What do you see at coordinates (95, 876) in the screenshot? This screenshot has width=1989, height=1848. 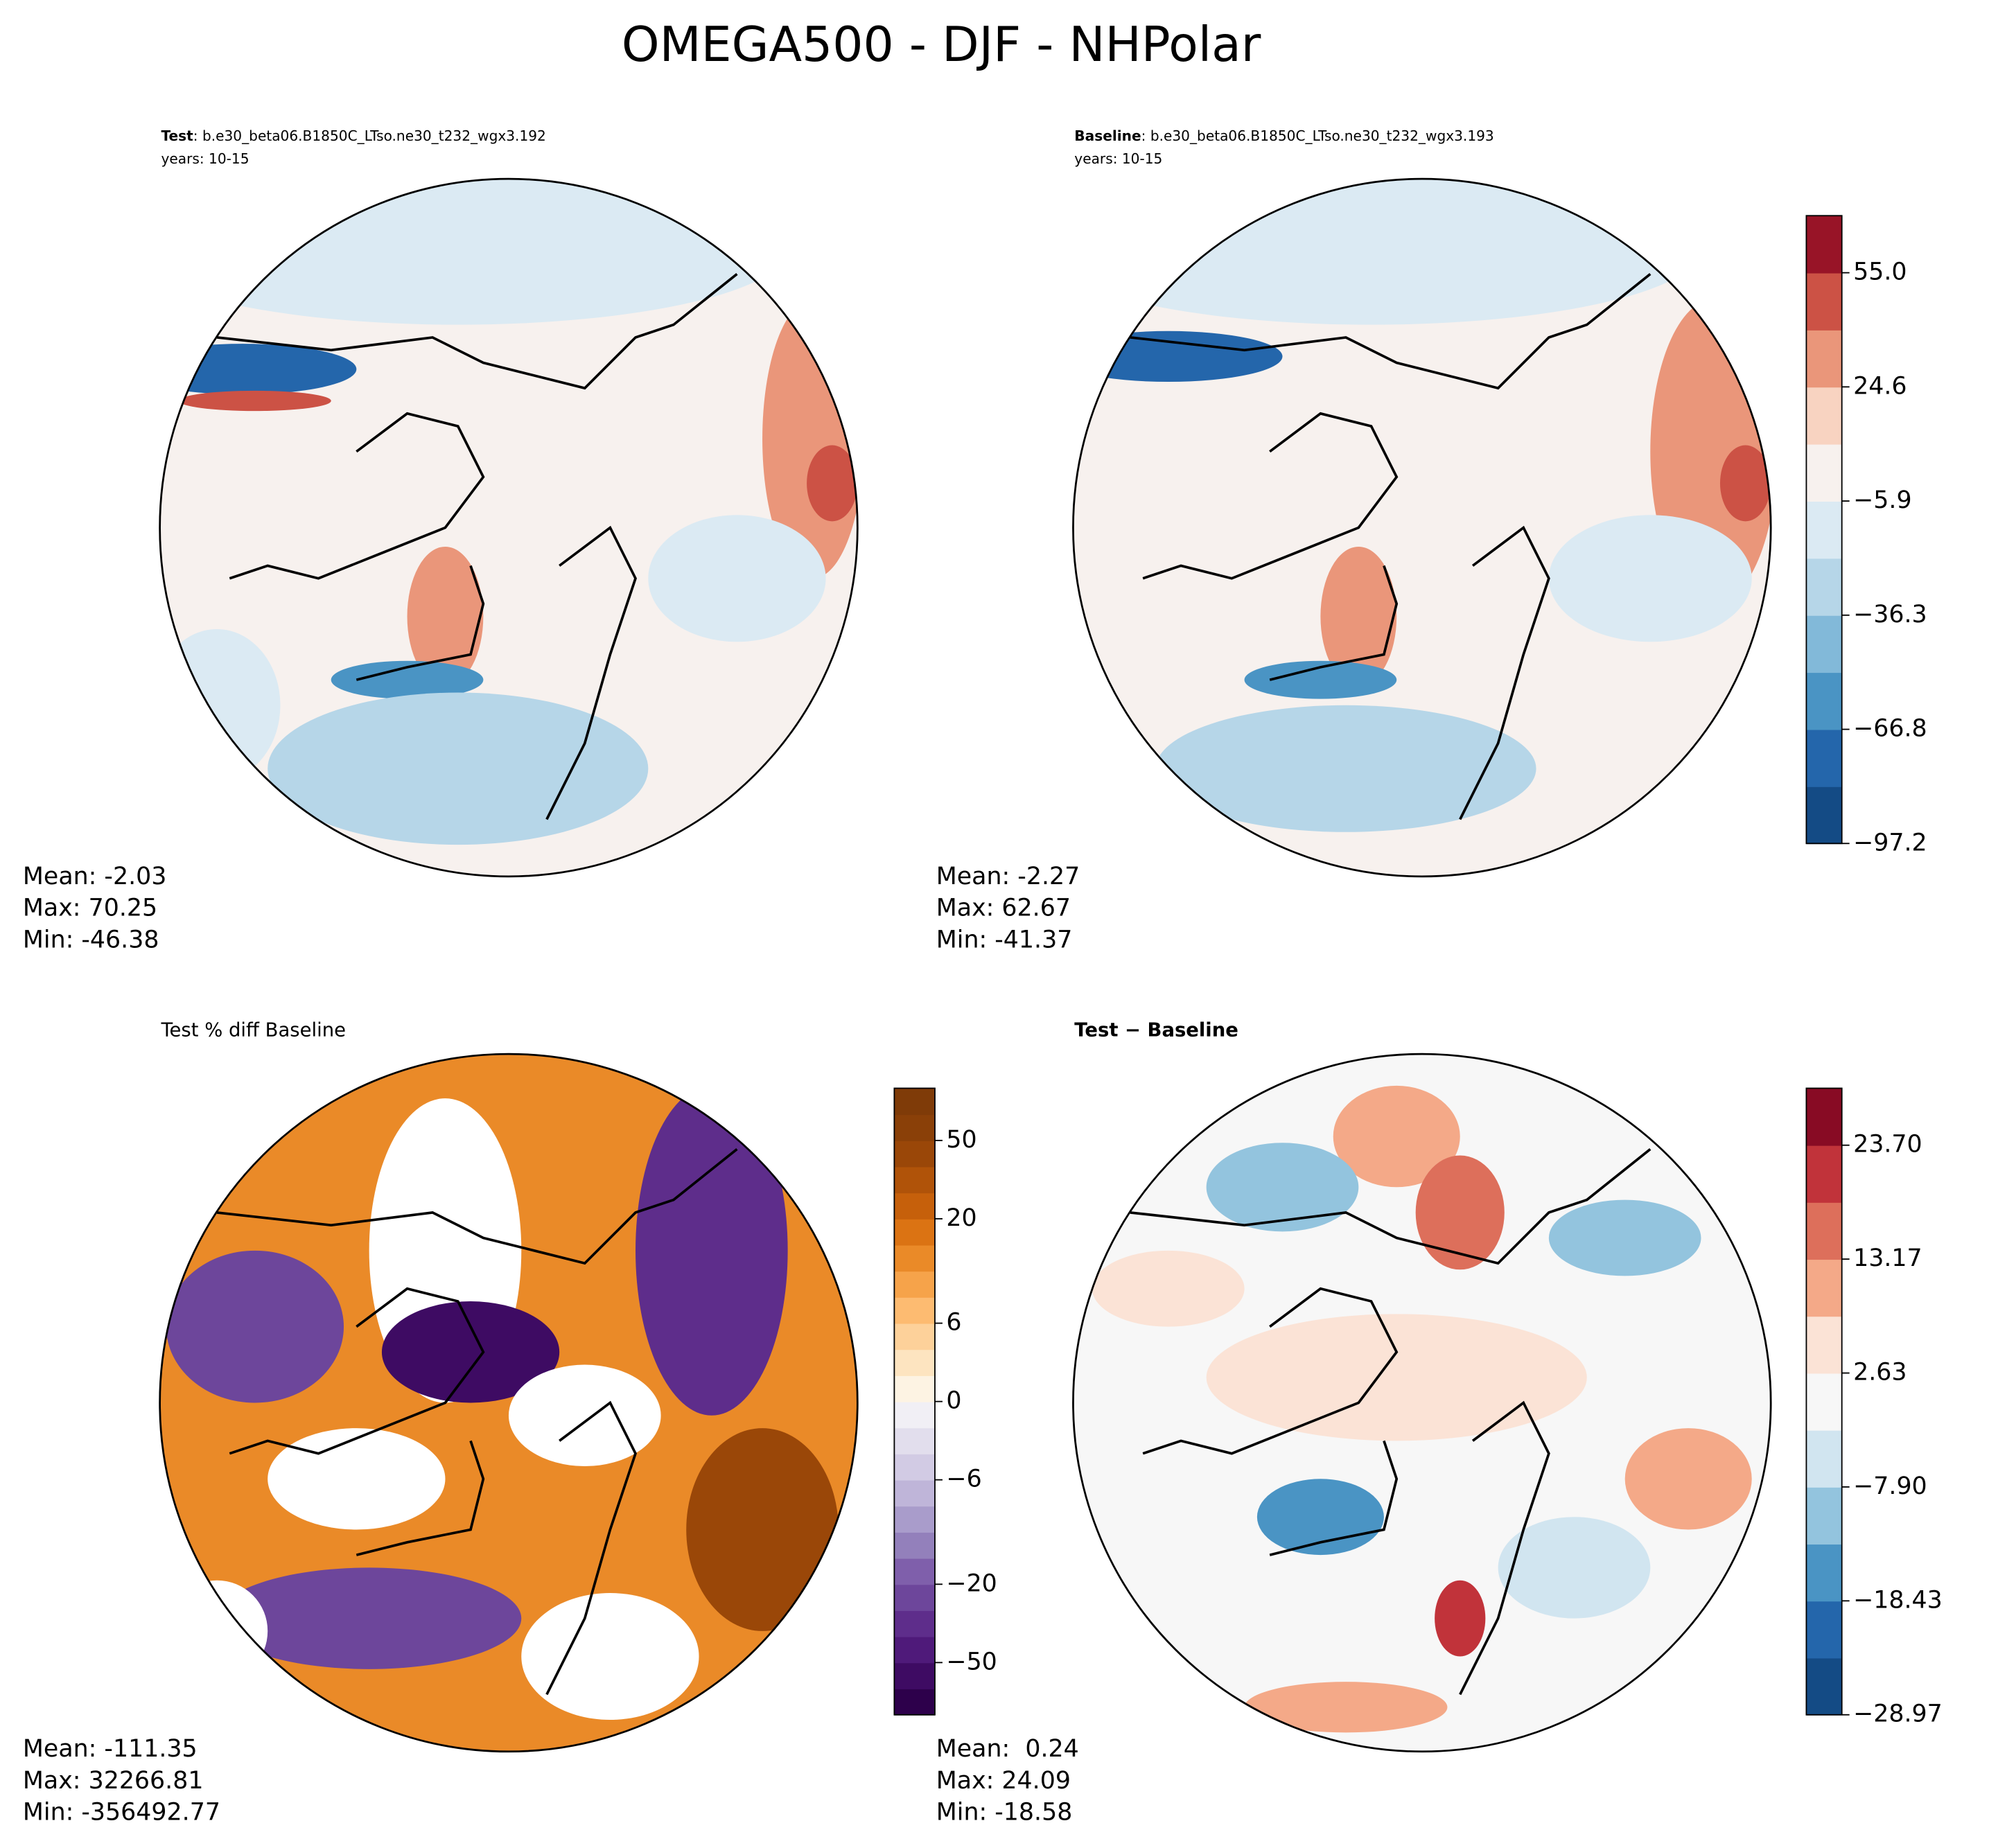 I see `stat-line: Mean: -2.03` at bounding box center [95, 876].